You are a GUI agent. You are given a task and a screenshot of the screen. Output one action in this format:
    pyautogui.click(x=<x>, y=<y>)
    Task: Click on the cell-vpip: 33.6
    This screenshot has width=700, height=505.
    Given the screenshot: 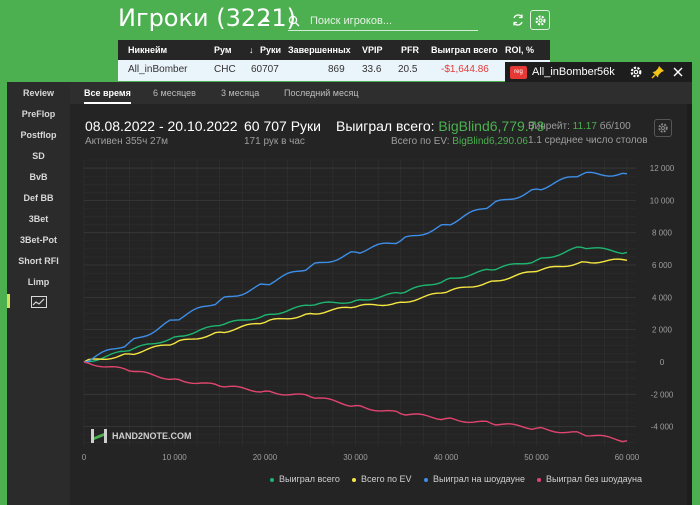 What is the action you would take?
    pyautogui.click(x=372, y=69)
    